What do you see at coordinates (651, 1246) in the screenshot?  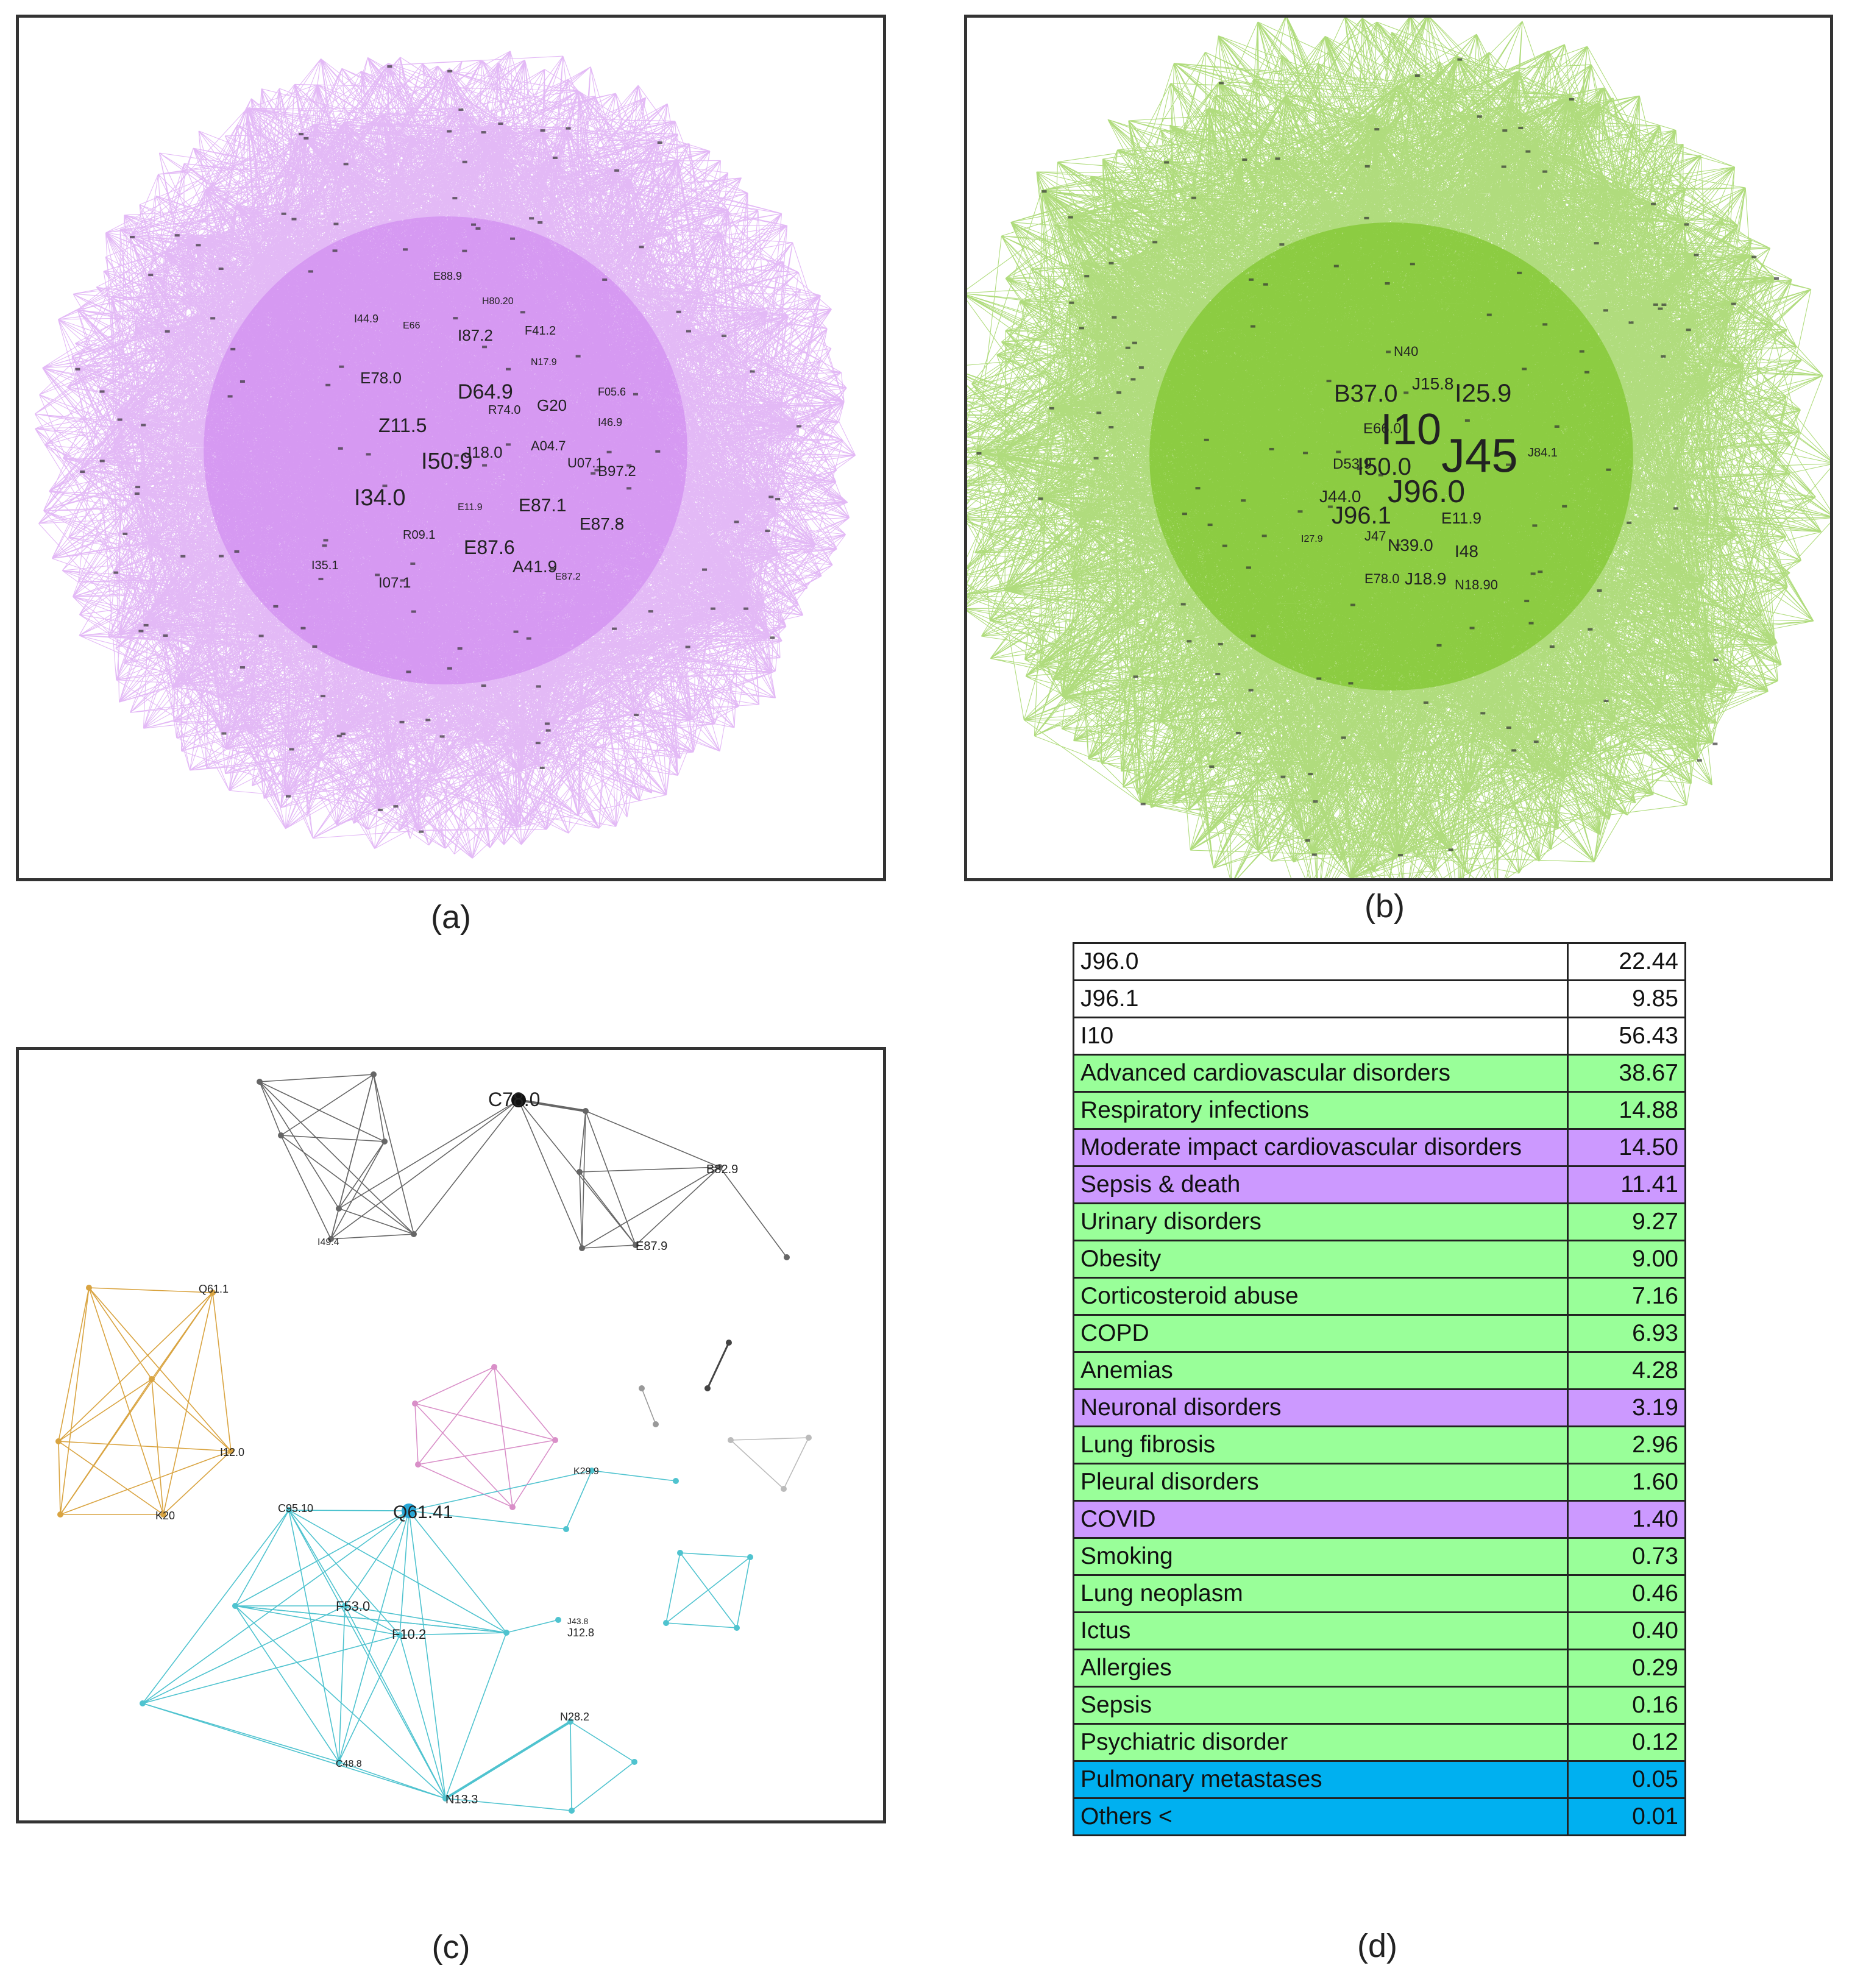 I see `network-c-node-label: E87.9` at bounding box center [651, 1246].